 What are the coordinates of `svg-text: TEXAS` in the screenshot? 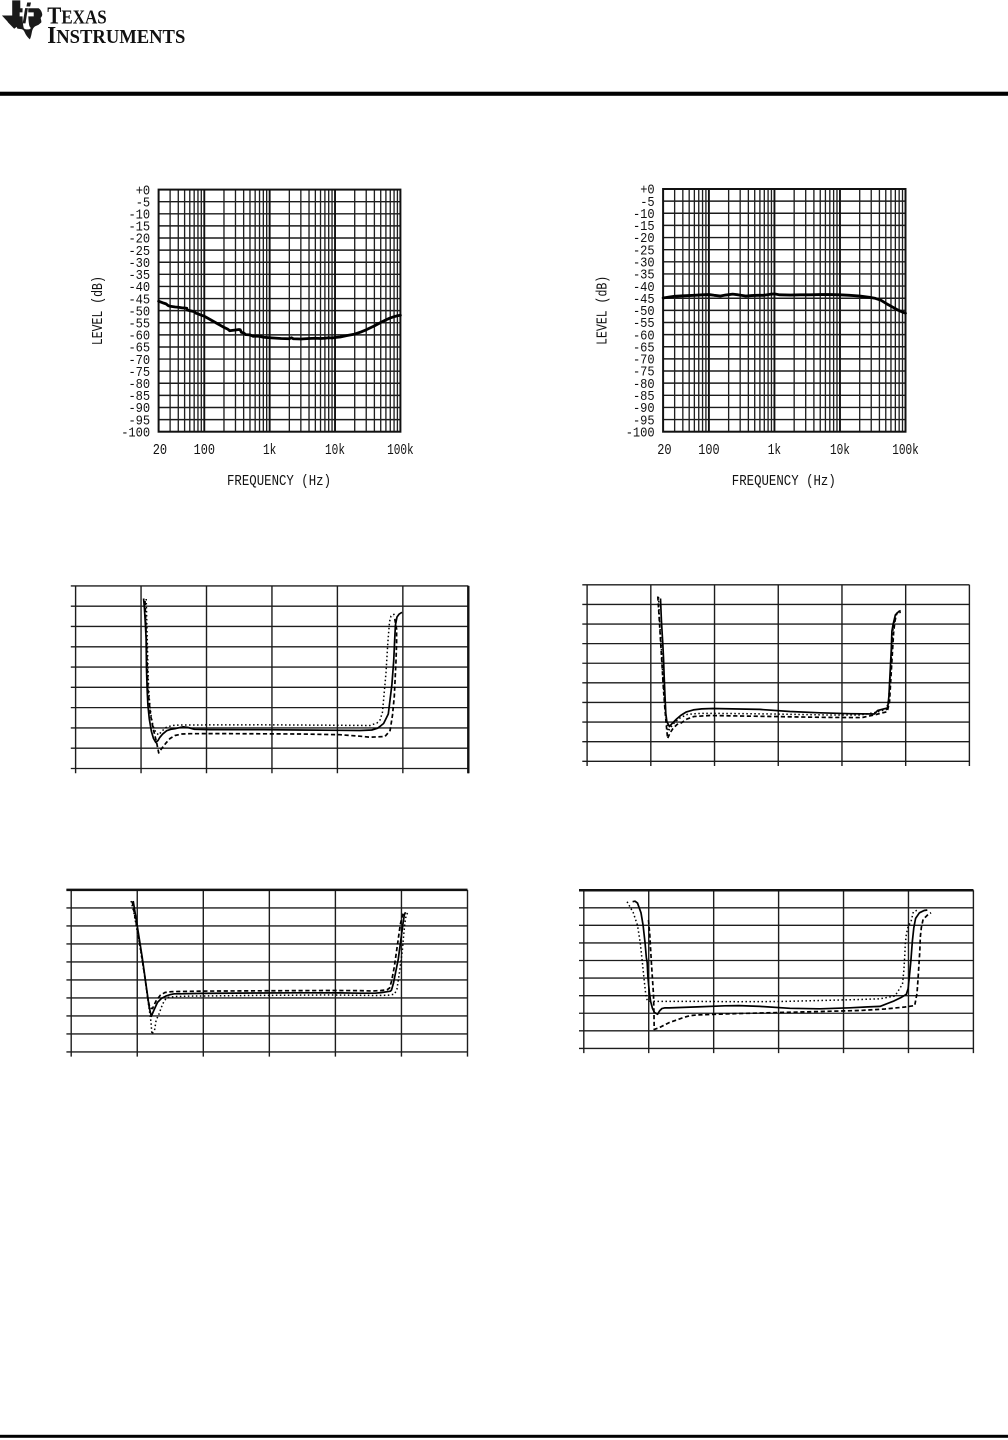 It's located at (77, 16).